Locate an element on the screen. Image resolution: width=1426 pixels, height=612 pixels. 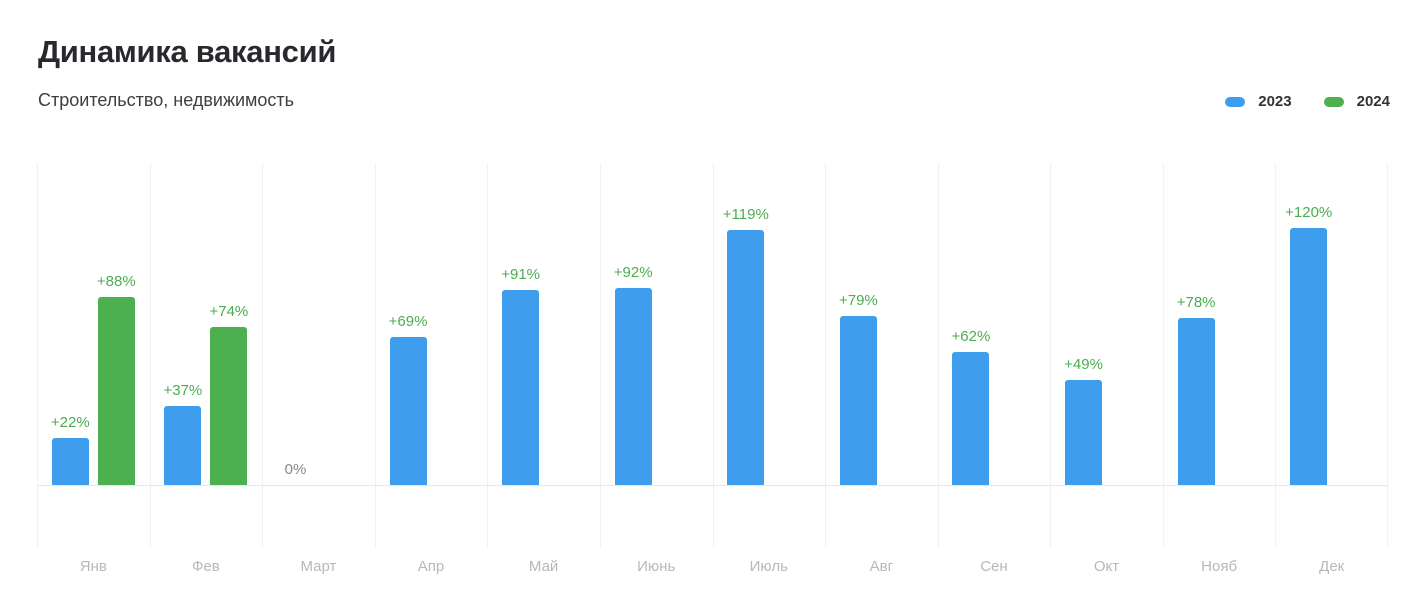
axis-label-oct: Окт is located at coordinates (1106, 566).